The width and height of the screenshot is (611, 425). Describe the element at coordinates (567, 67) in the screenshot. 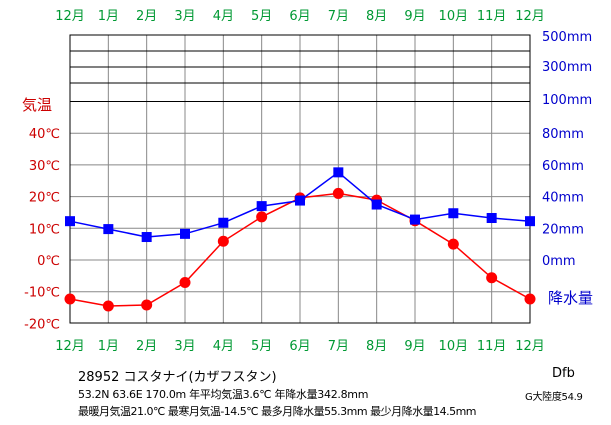

I see `precipitation-tick-label: 300mm` at that location.